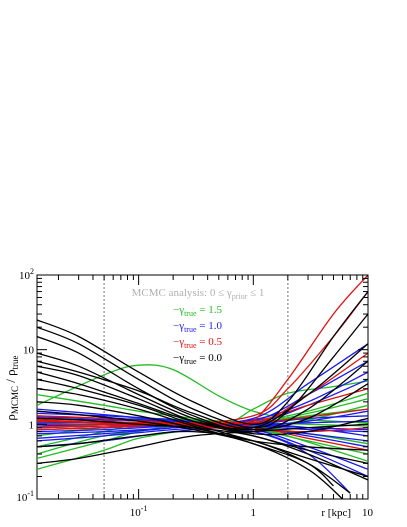 Image resolution: width=407 pixels, height=527 pixels. I want to click on annotation-sub: prior, so click(240, 296).